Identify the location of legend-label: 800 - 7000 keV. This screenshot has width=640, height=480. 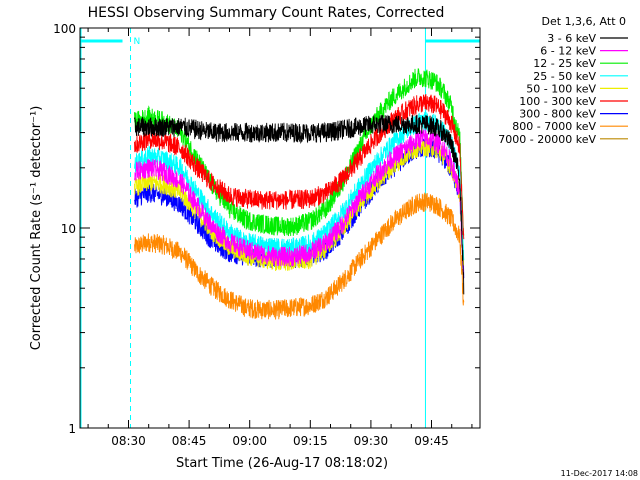
(554, 126).